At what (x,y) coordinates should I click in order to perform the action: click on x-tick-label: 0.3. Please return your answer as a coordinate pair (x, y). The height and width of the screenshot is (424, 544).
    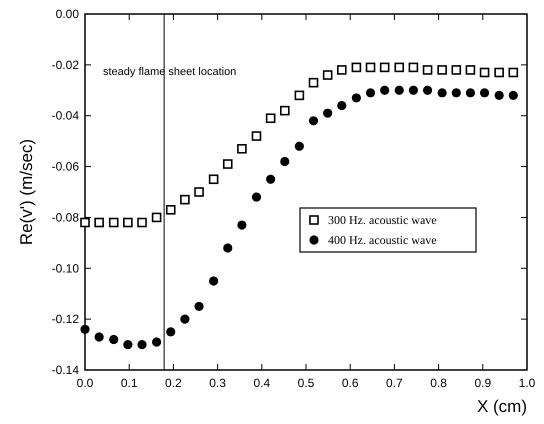
    Looking at the image, I should click on (217, 383).